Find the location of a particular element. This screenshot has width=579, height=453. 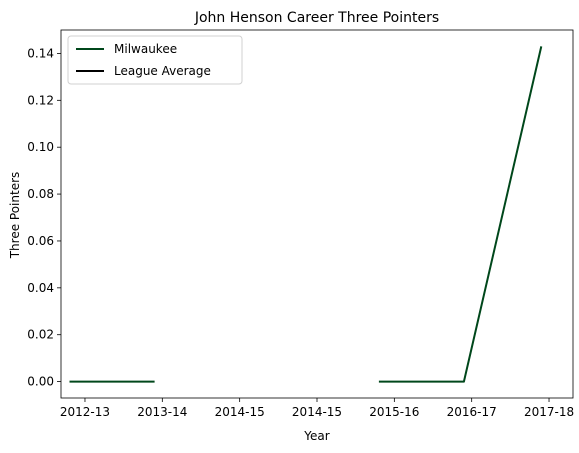

y-tick-label: 0.06 is located at coordinates (40, 241).